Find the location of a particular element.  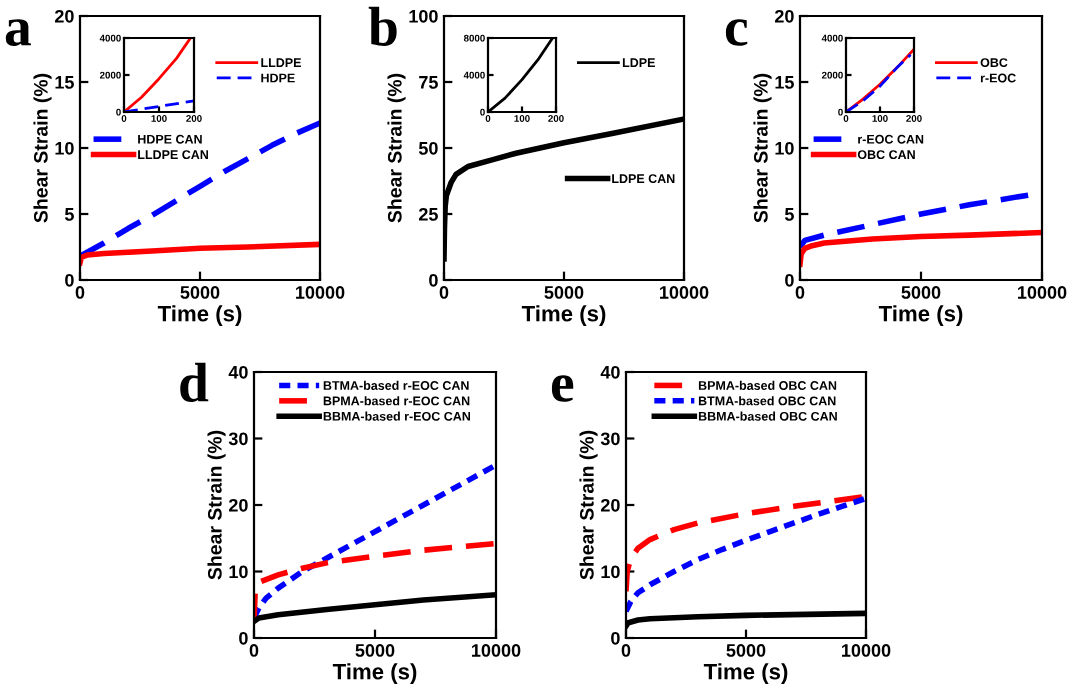

chart-title: a is located at coordinates (18, 32).